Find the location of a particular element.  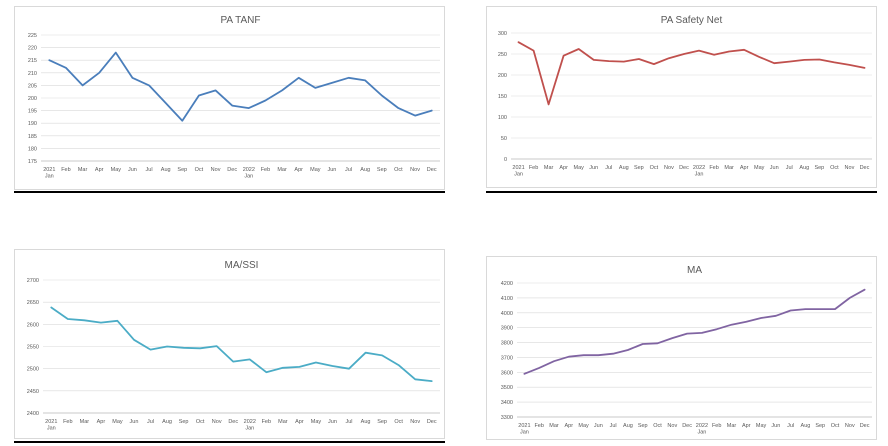

pa-safety-net-title: PA Safety Net is located at coordinates (692, 20).